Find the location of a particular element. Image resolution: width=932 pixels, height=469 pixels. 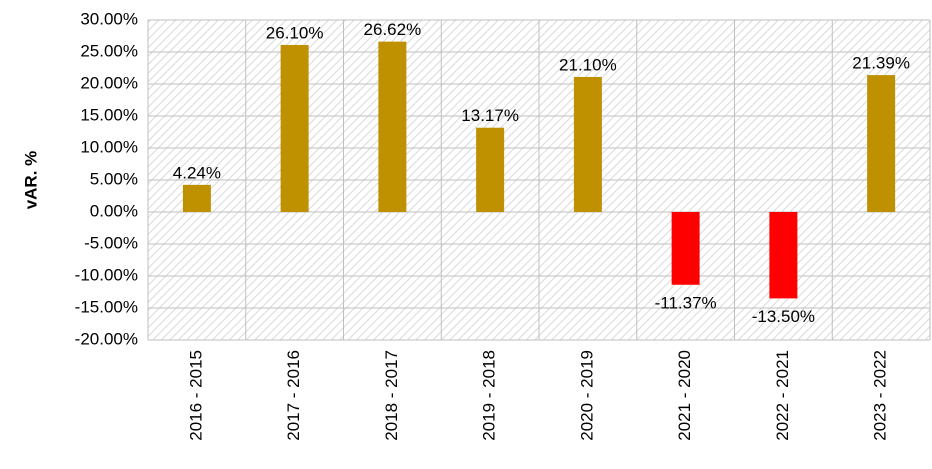

data-label: 26.10% is located at coordinates (295, 32).